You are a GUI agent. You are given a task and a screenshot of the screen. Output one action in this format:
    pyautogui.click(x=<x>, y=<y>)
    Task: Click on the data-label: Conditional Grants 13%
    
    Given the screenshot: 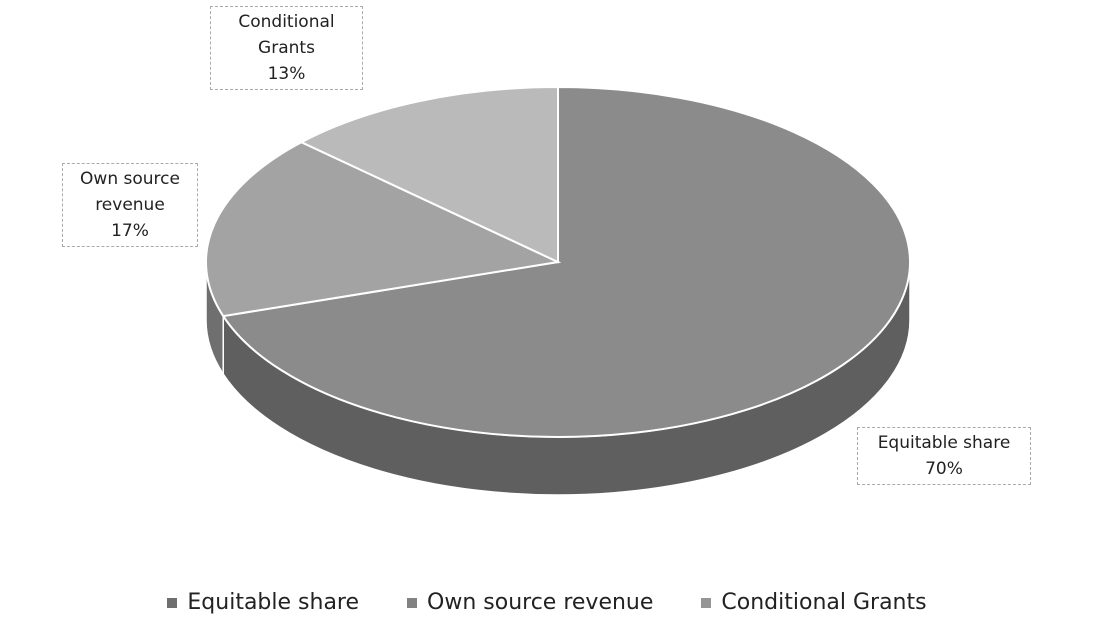 What is the action you would take?
    pyautogui.click(x=286, y=48)
    